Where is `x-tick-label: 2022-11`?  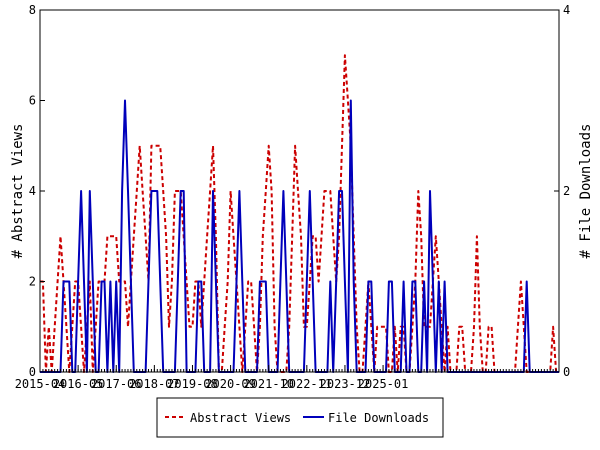
x-tick-label: 2022-11 is located at coordinates (307, 384).